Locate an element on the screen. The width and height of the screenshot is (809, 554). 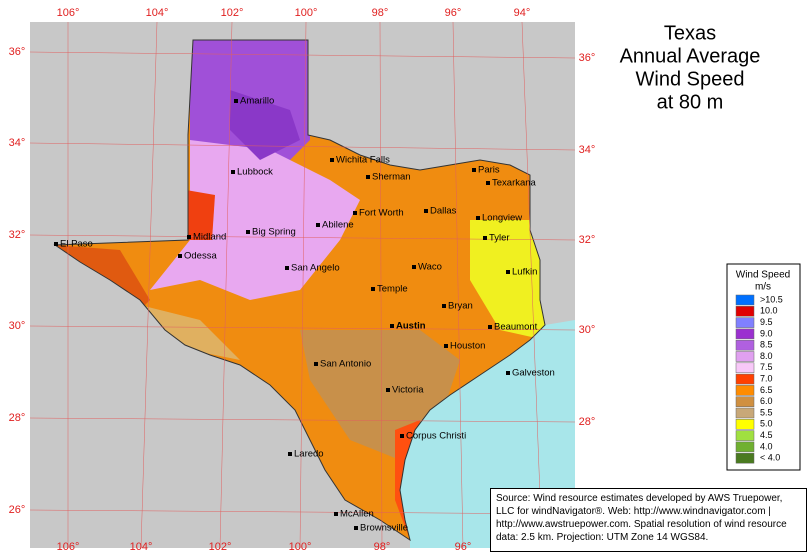
legend-label: 4.5 is located at coordinates (766, 435).